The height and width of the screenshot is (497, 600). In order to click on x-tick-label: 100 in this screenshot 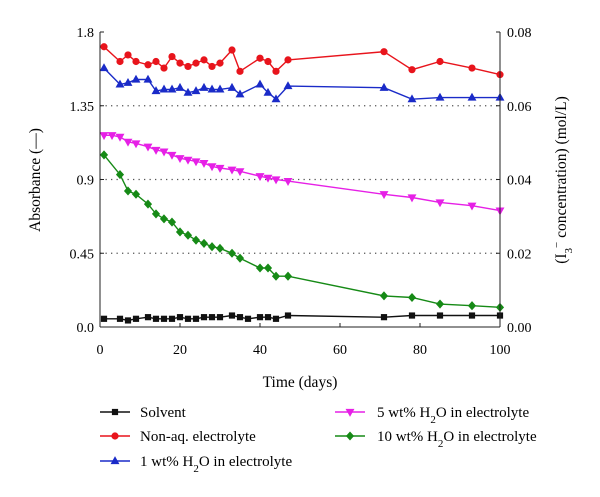, I will do `click(500, 350)`.